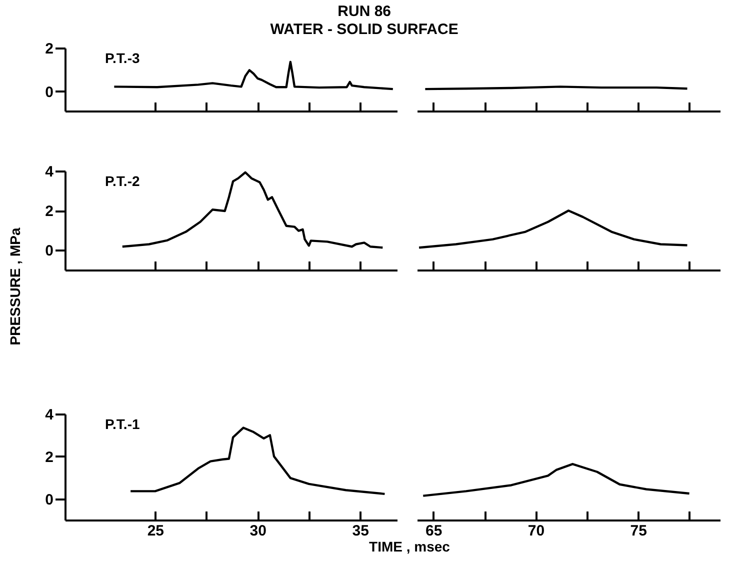  Describe the element at coordinates (122, 181) in the screenshot. I see `annotation: P.T.-2` at that location.